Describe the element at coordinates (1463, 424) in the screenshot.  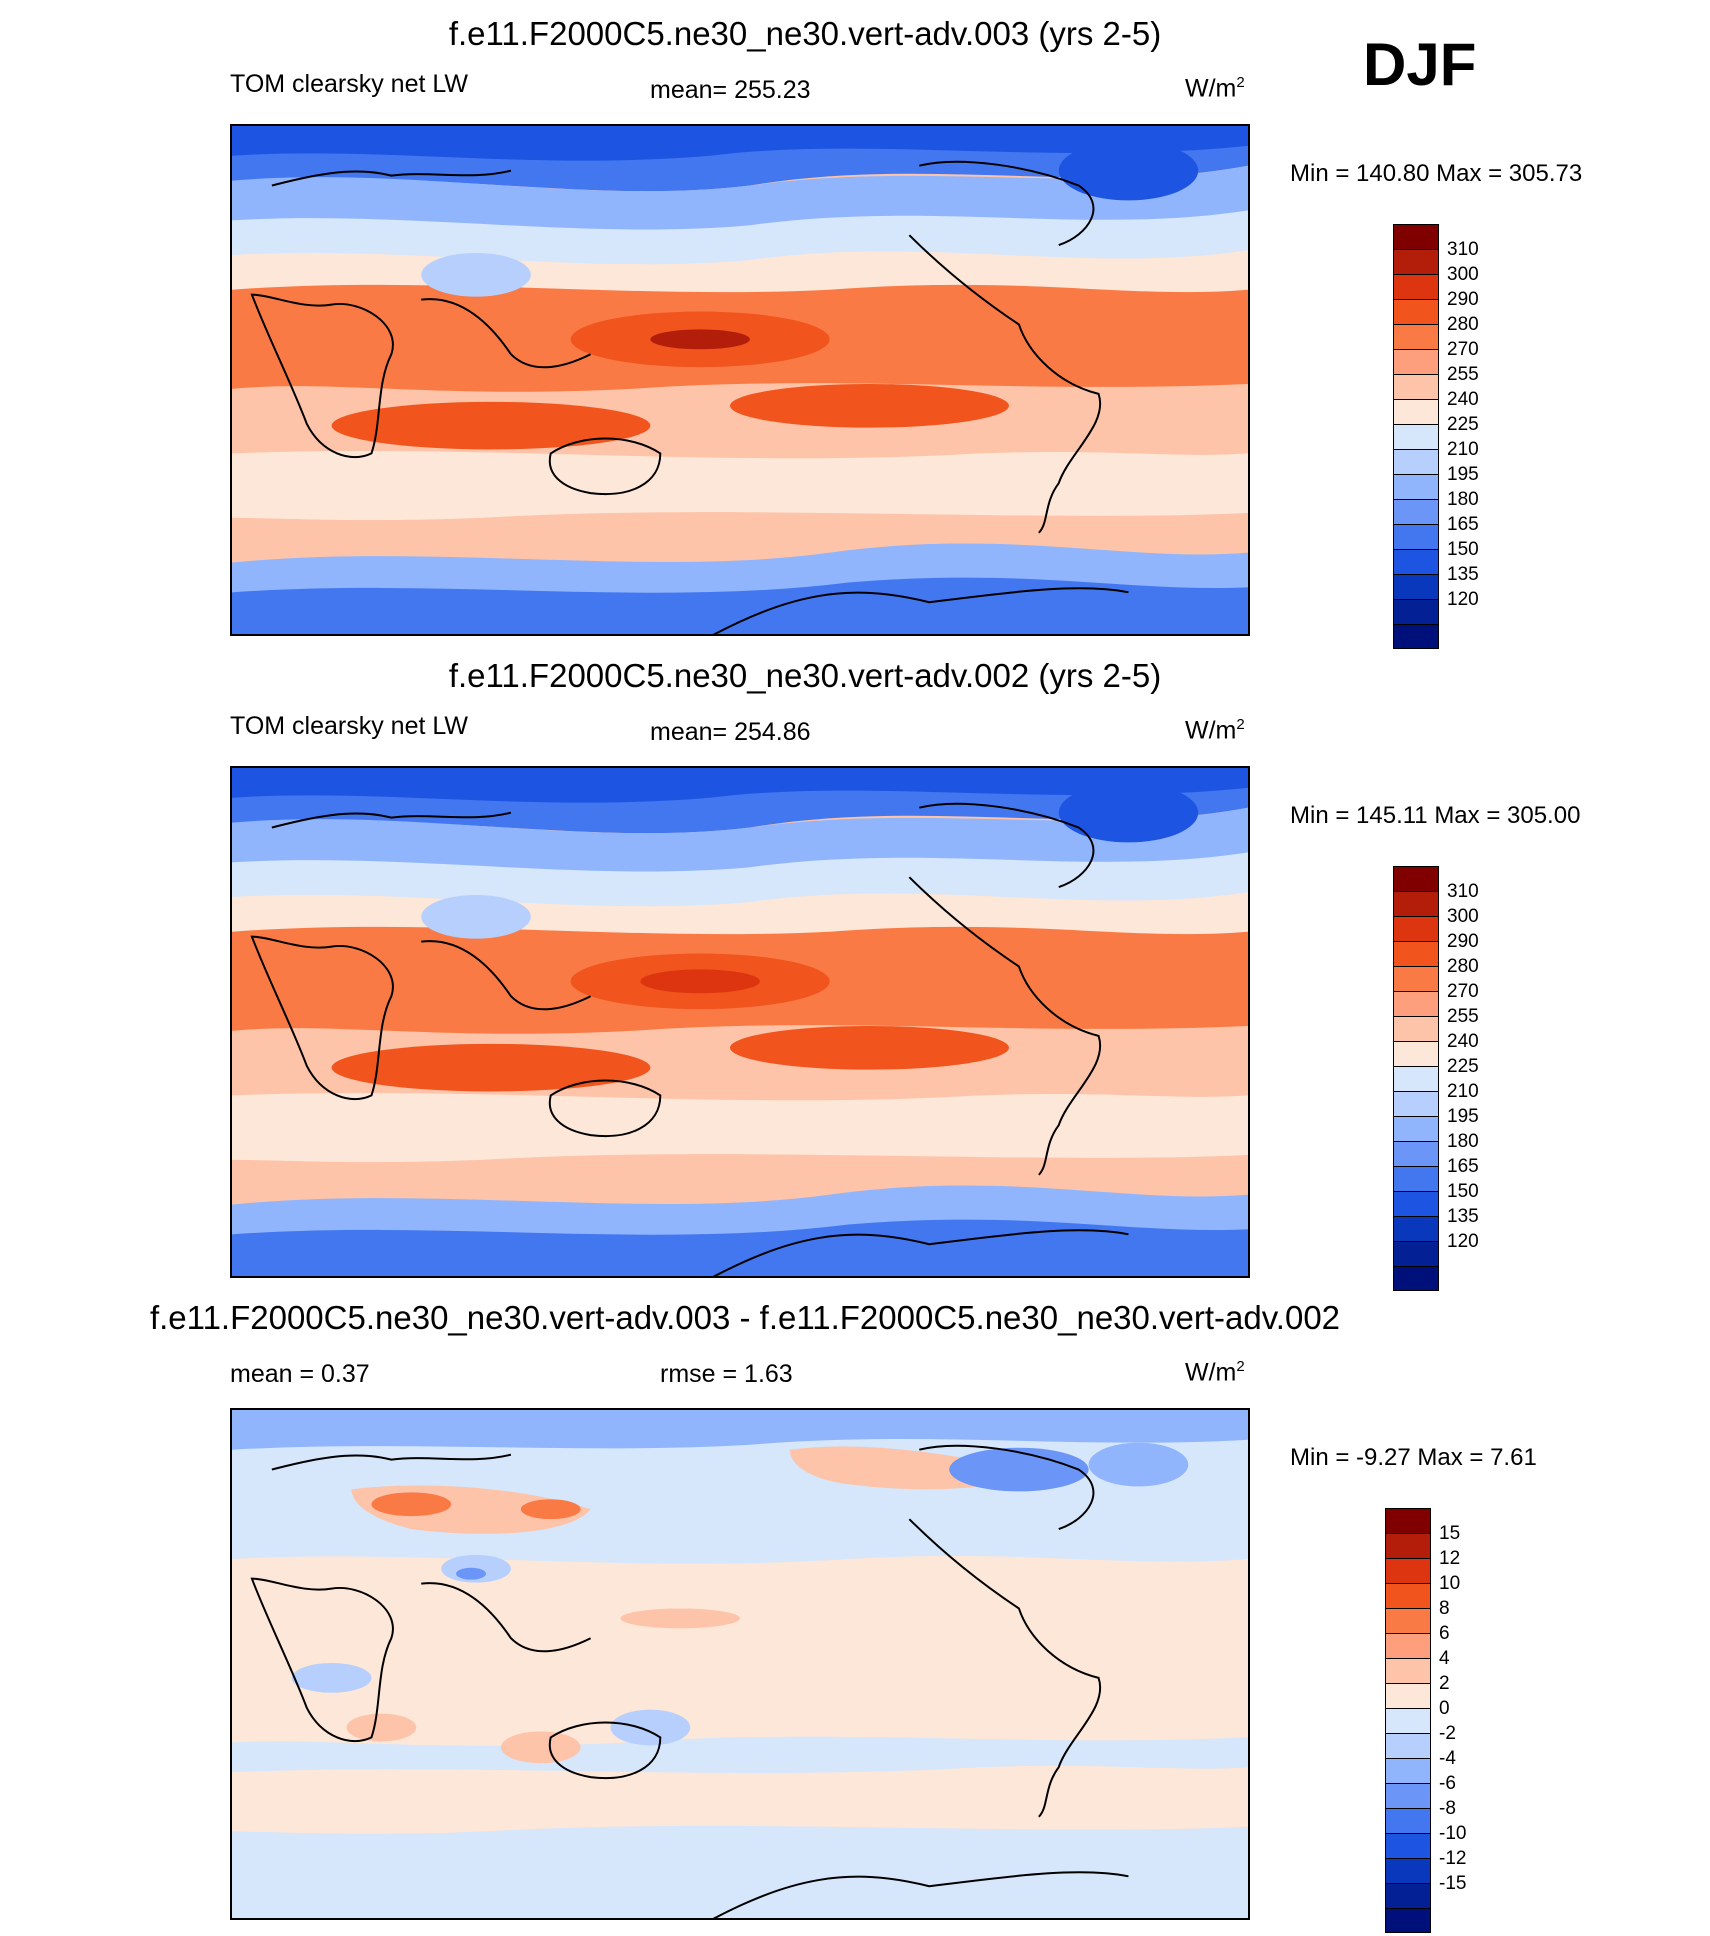
I see `panel-1-colorbar-tick: 225` at that location.